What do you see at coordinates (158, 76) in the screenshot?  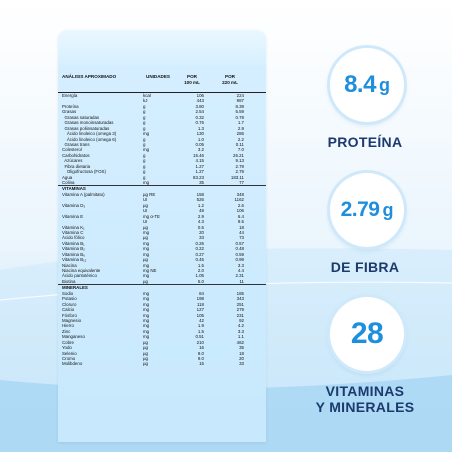 I see `header-units: UNIDADES` at bounding box center [158, 76].